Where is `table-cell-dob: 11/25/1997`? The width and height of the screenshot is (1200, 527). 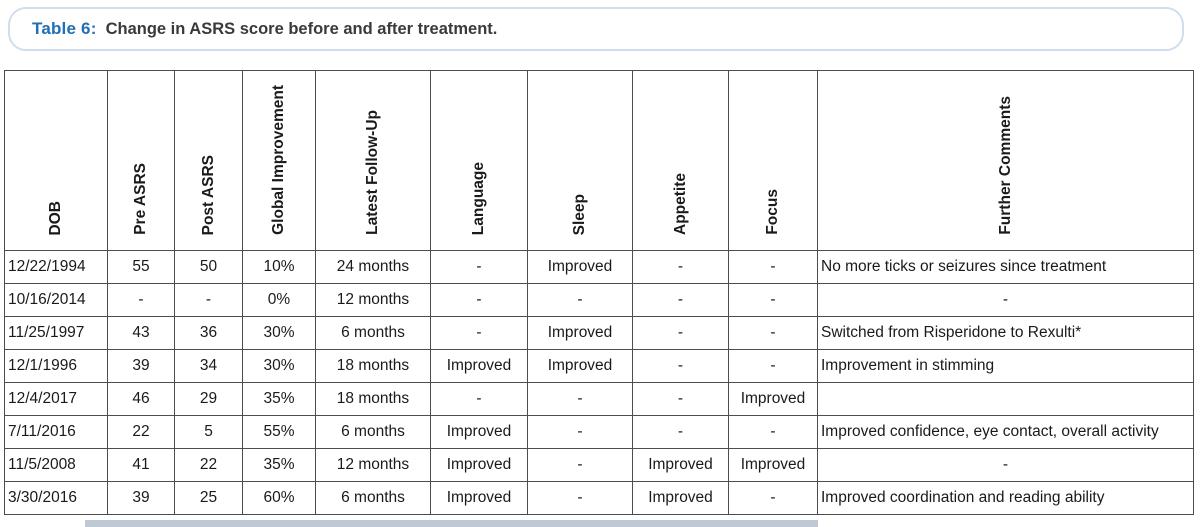 table-cell-dob: 11/25/1997 is located at coordinates (56, 333).